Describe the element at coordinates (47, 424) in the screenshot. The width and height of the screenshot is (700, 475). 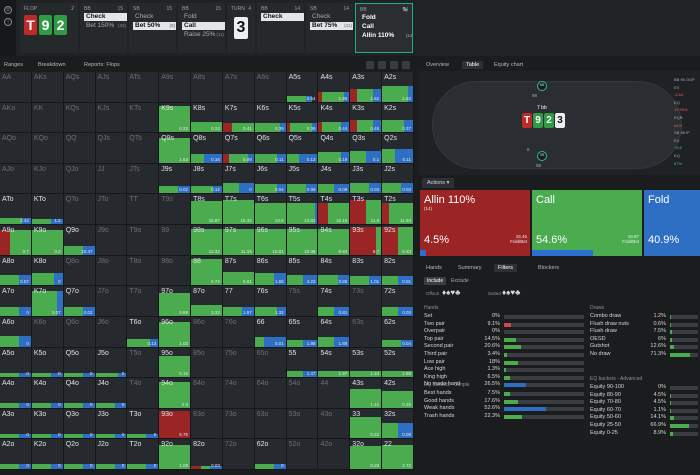
I see `hand-cell: K3o 0` at that location.